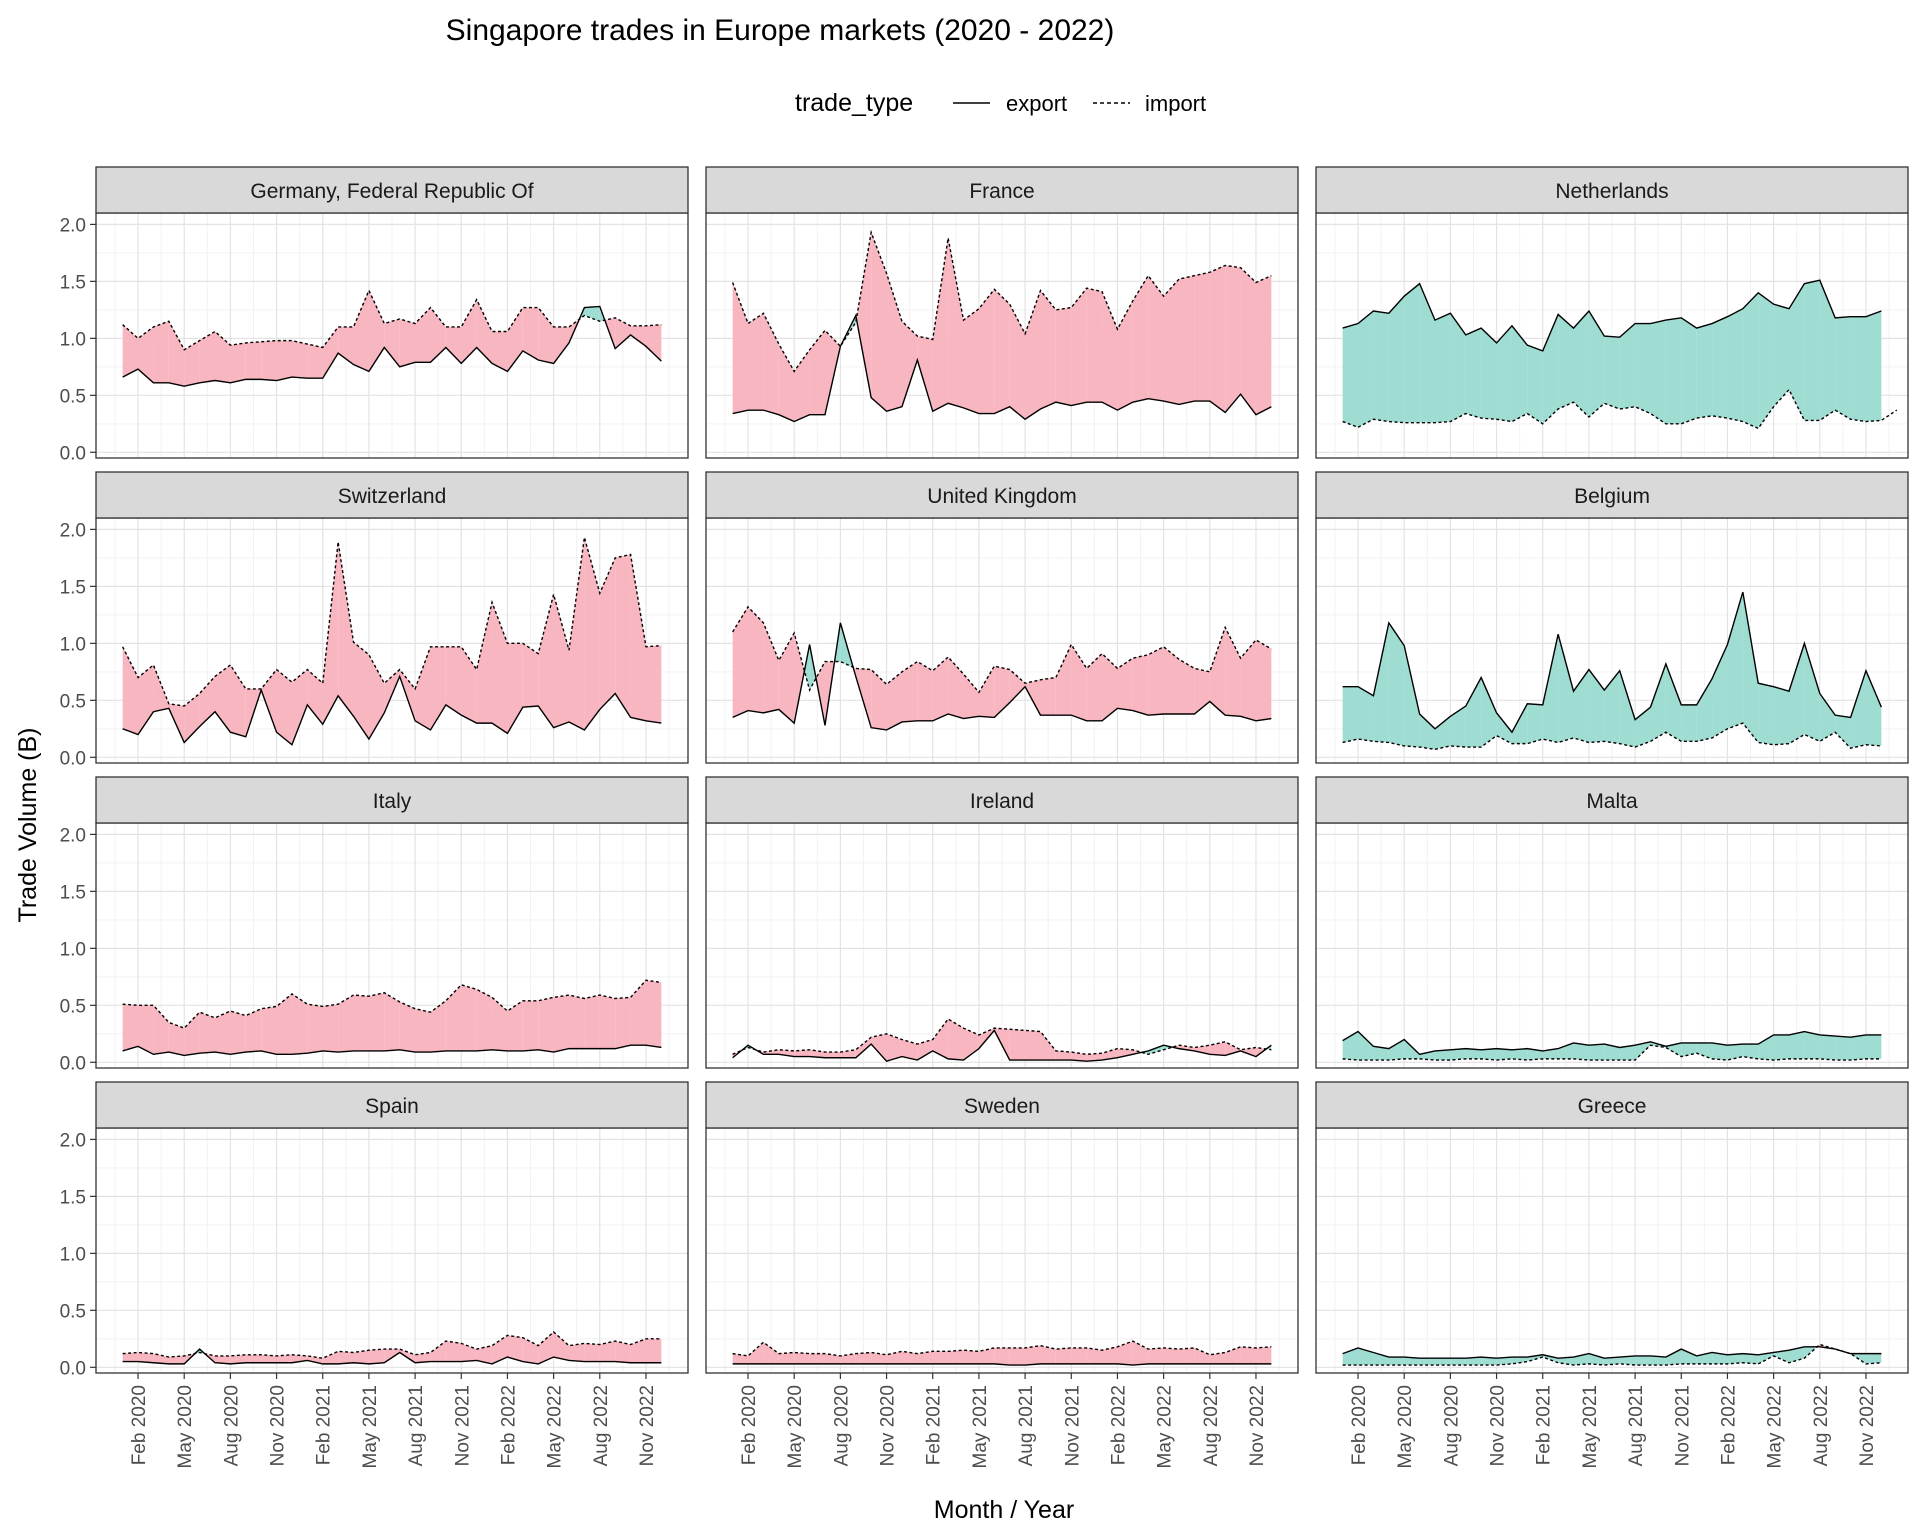 The height and width of the screenshot is (1536, 1920). Describe the element at coordinates (647, 1425) in the screenshot. I see `x-tick-label: Nov 2022` at that location.